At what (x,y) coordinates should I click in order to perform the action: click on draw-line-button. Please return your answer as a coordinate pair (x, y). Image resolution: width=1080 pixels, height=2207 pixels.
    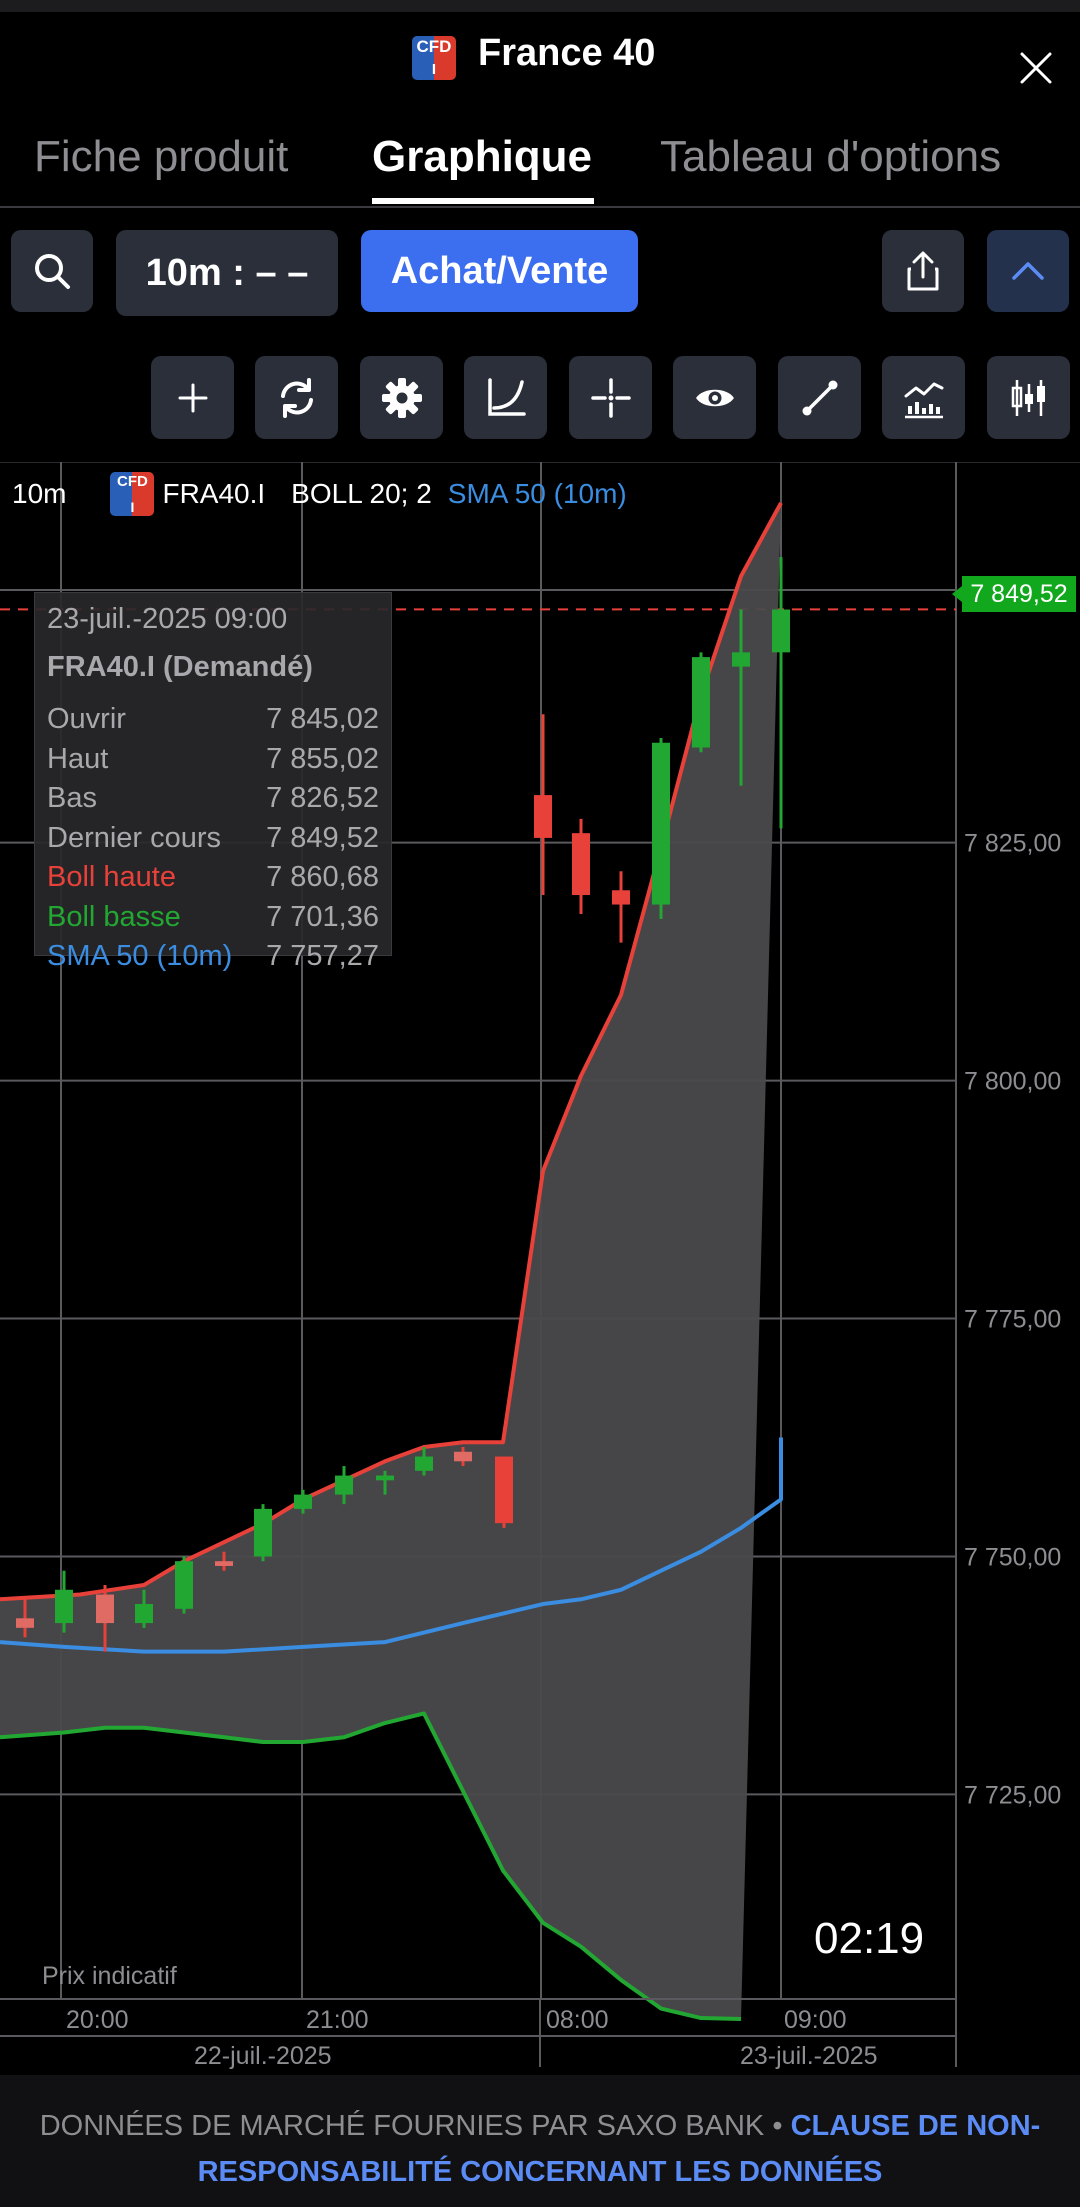
    Looking at the image, I should click on (819, 397).